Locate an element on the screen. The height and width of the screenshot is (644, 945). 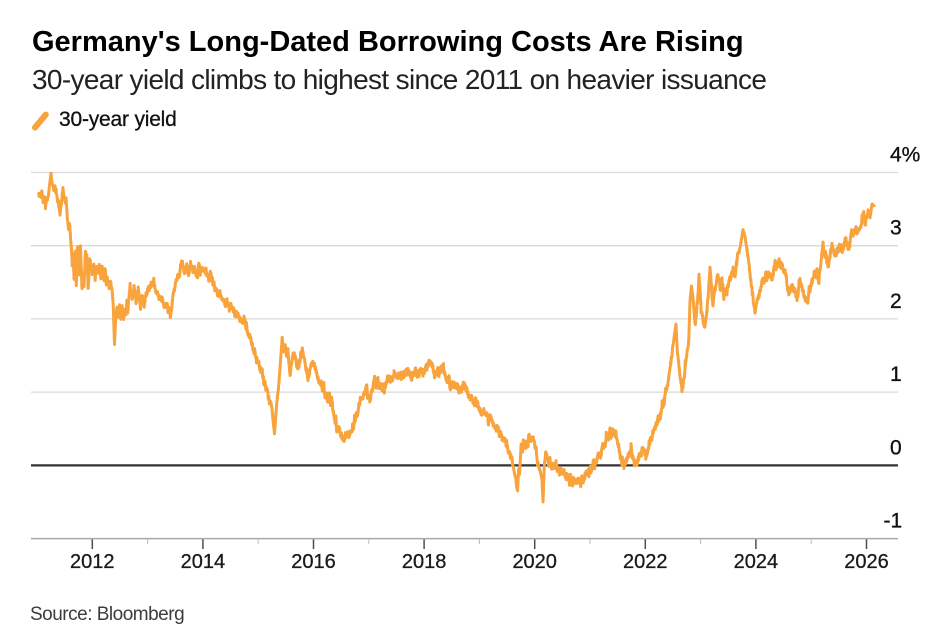
svg-text: 2020 is located at coordinates (534, 562).